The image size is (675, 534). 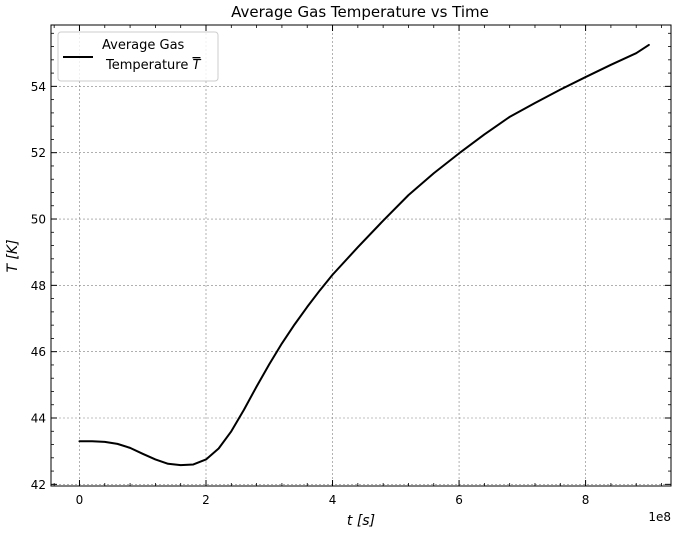 What do you see at coordinates (13, 255) in the screenshot?
I see `y-axis-label: T [K]` at bounding box center [13, 255].